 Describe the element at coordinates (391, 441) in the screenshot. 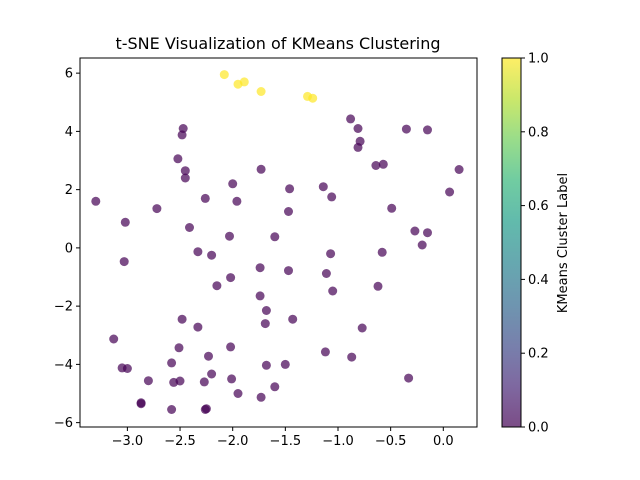

I see `x-tick-label-5: −0.5` at that location.